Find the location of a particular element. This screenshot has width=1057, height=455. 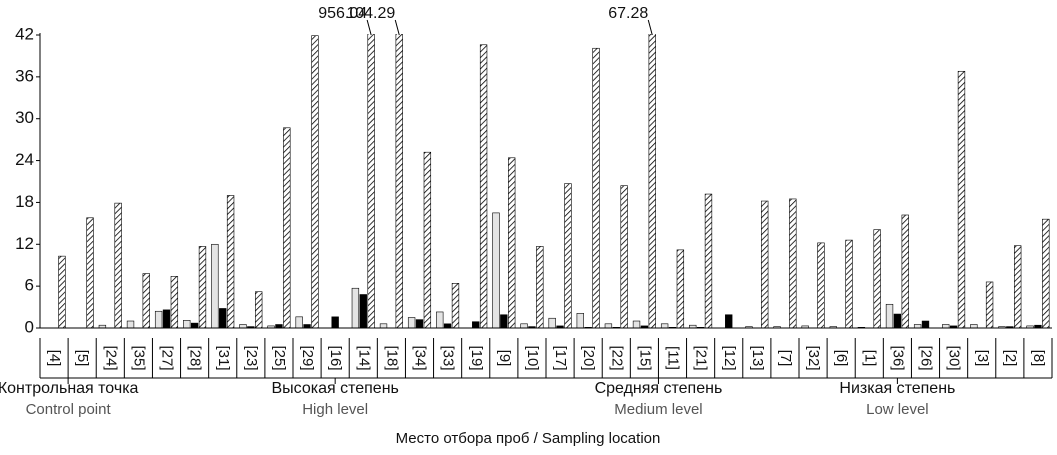

x-tick-label: [20] is located at coordinates (588, 357).